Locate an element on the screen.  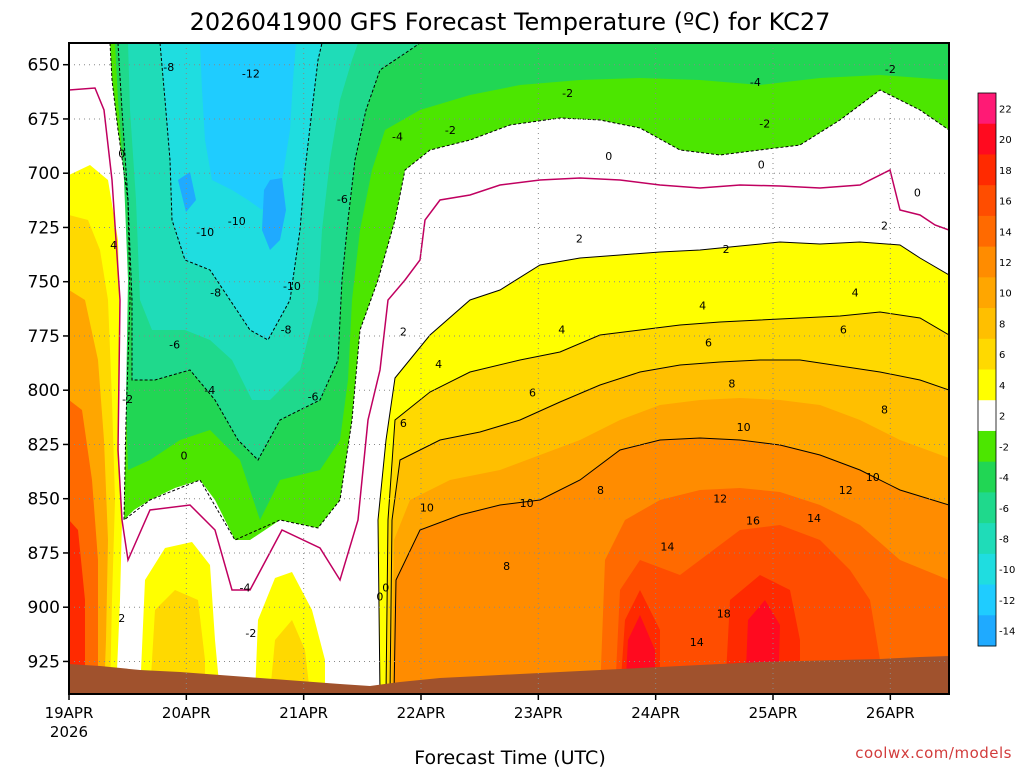
terrain-surface is located at coordinates (509, 675).